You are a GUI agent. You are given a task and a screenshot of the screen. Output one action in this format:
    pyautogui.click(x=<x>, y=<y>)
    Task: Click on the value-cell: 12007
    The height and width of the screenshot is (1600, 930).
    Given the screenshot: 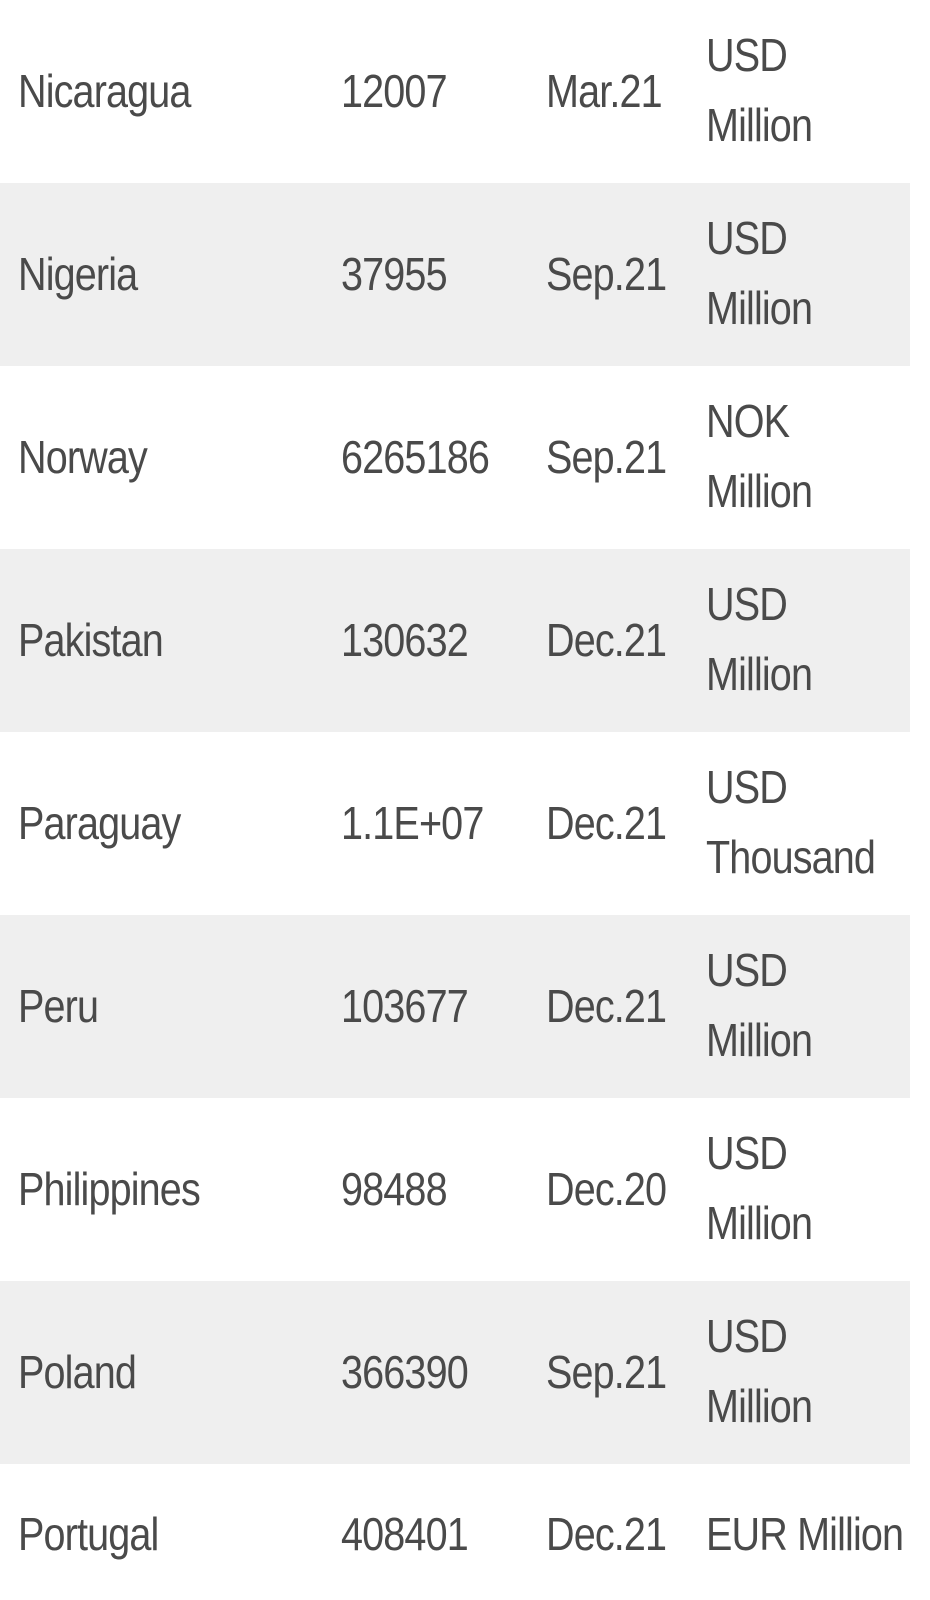 What is the action you would take?
    pyautogui.click(x=394, y=91)
    